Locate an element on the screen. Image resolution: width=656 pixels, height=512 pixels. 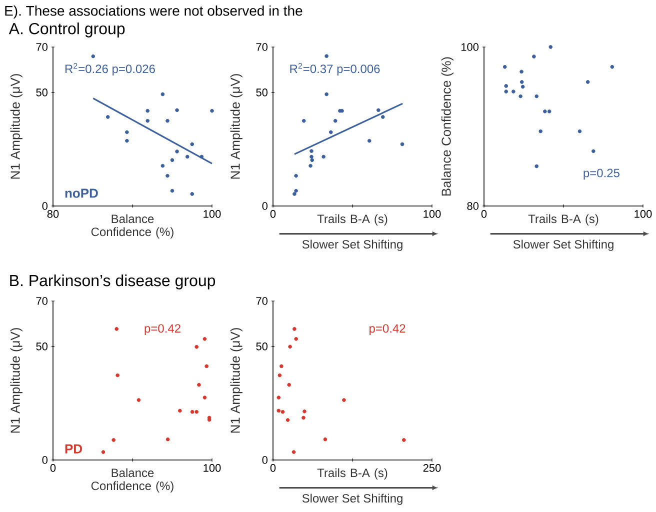
y-axis-title: Balance Confidence (%) is located at coordinates (447, 126).